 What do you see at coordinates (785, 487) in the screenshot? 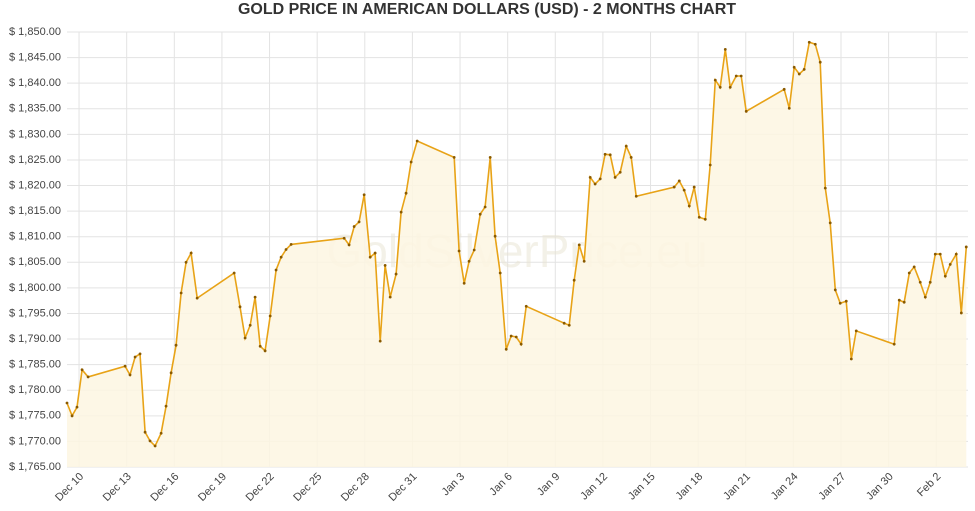
I see `x-tick-label: Jan 24` at bounding box center [785, 487].